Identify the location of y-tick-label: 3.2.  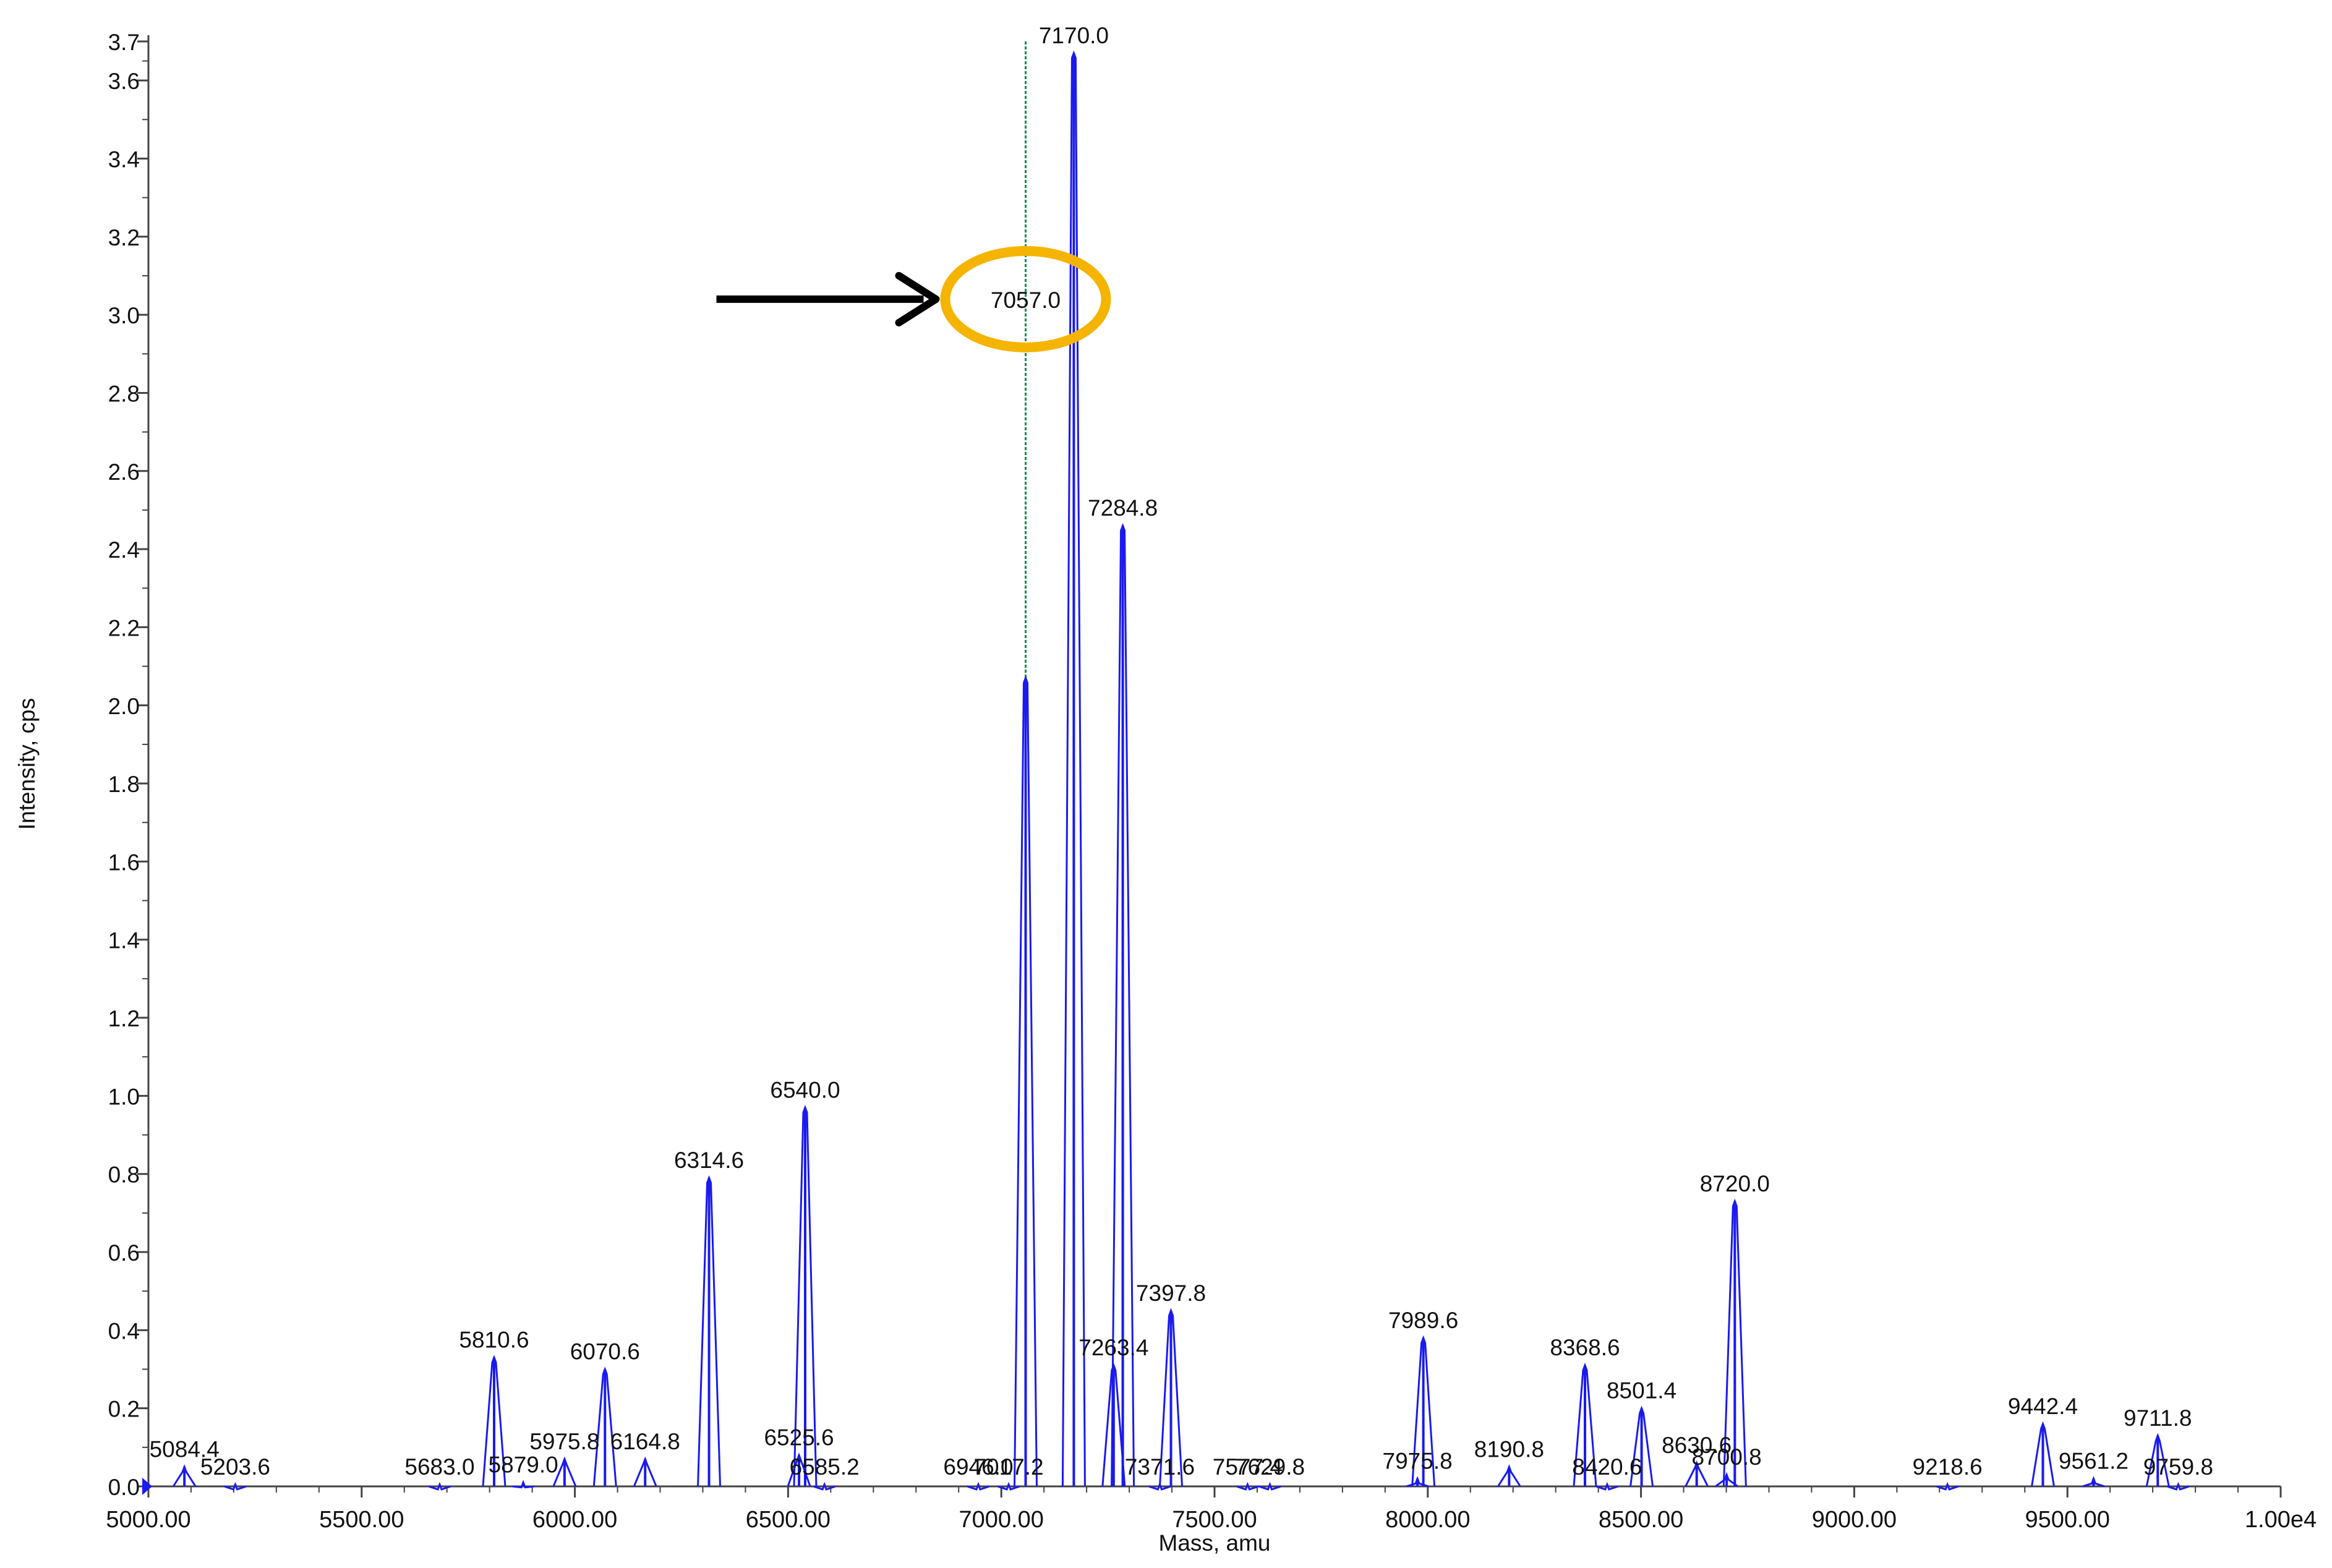
(124, 238).